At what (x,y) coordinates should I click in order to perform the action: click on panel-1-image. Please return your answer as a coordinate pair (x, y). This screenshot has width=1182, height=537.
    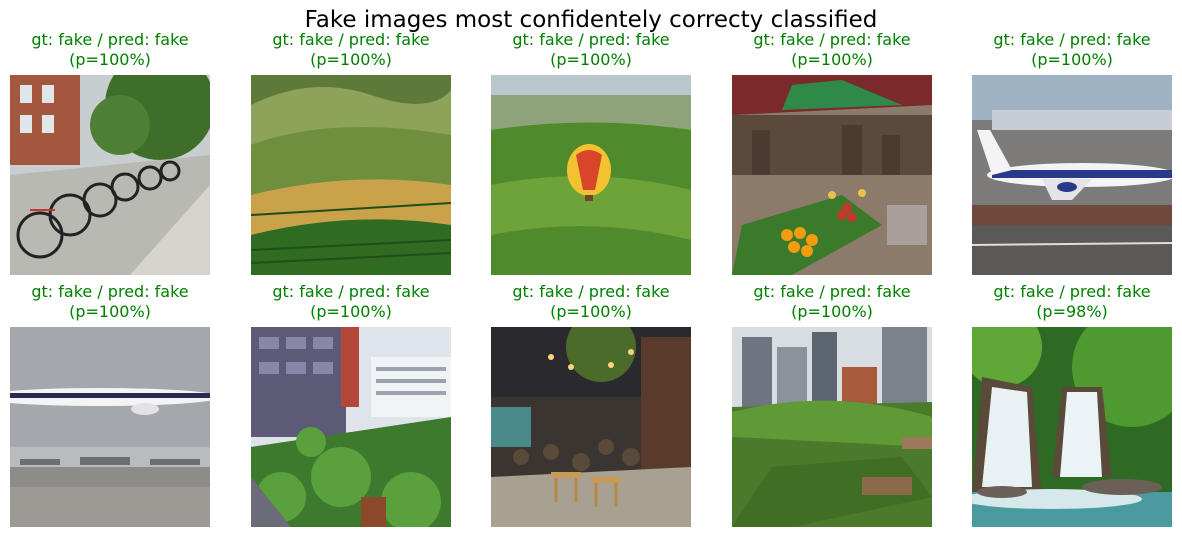
    Looking at the image, I should click on (110, 175).